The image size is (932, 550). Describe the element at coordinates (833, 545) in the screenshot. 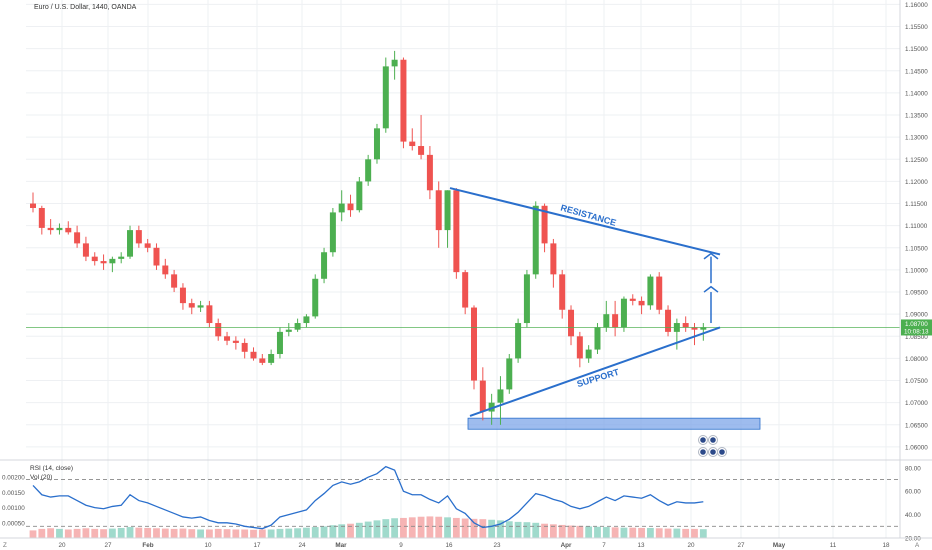

I see `time-tick-label: 11` at that location.